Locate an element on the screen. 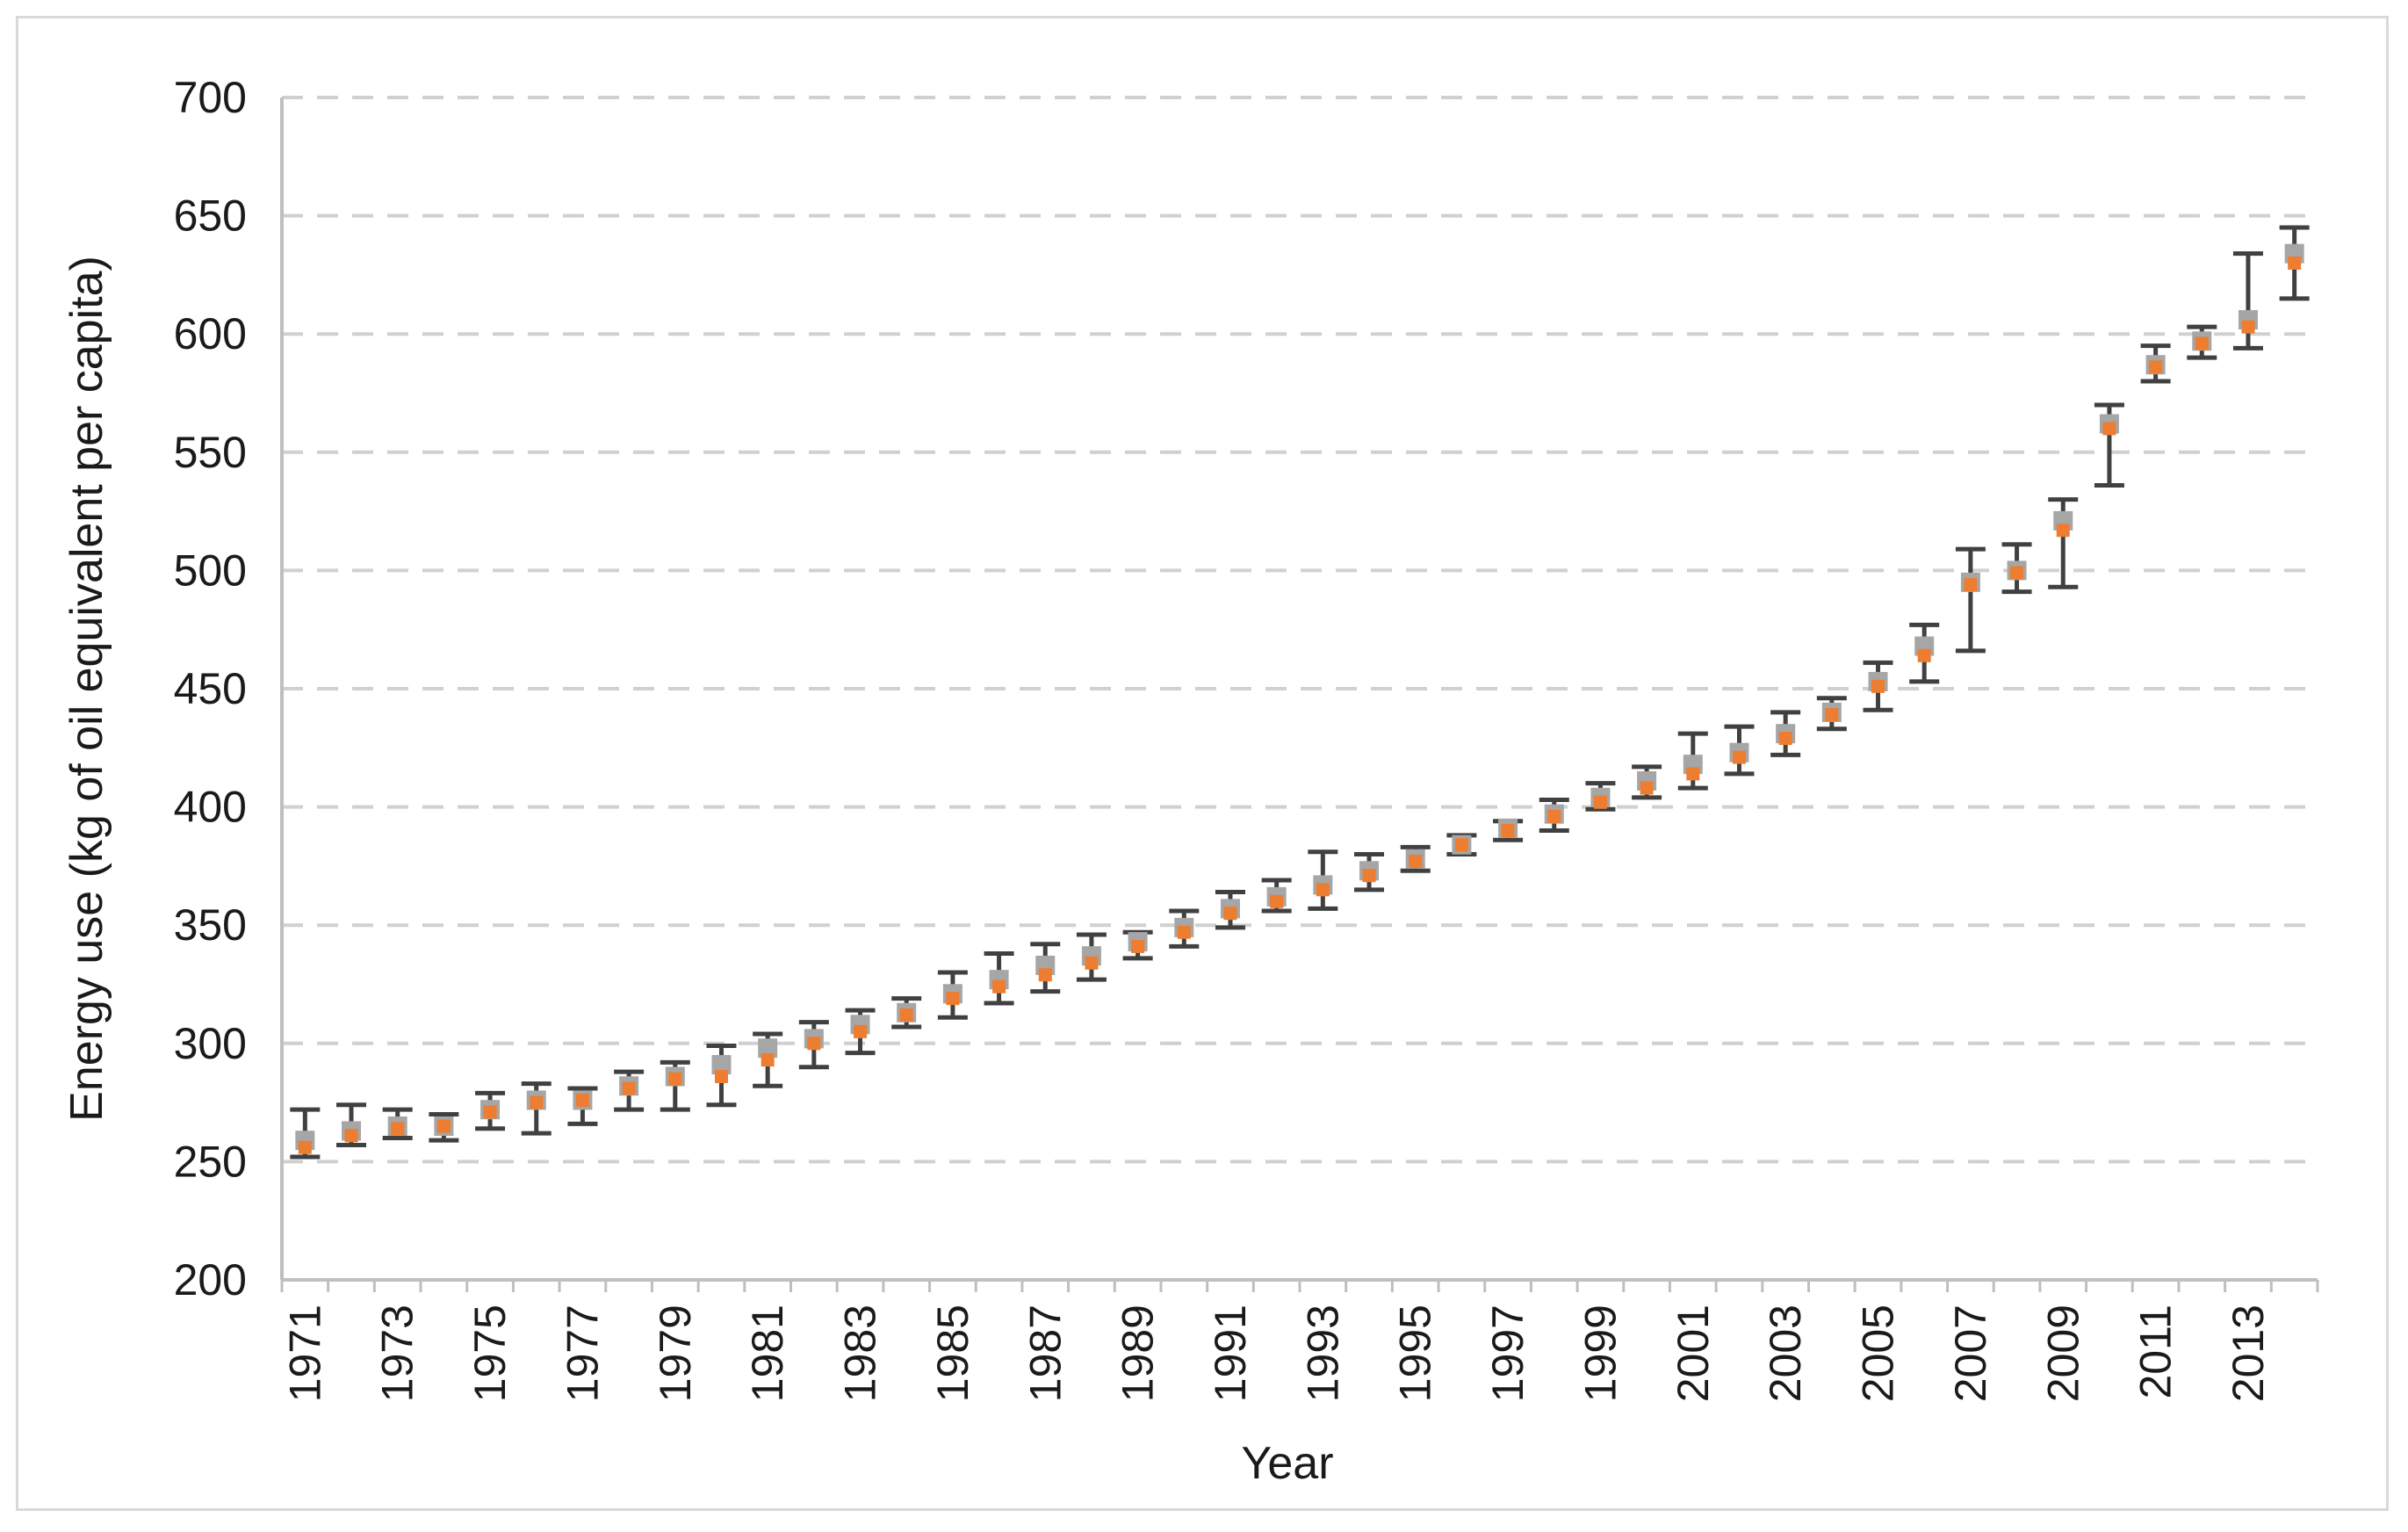  y-tick-label: 650 is located at coordinates (211, 216).